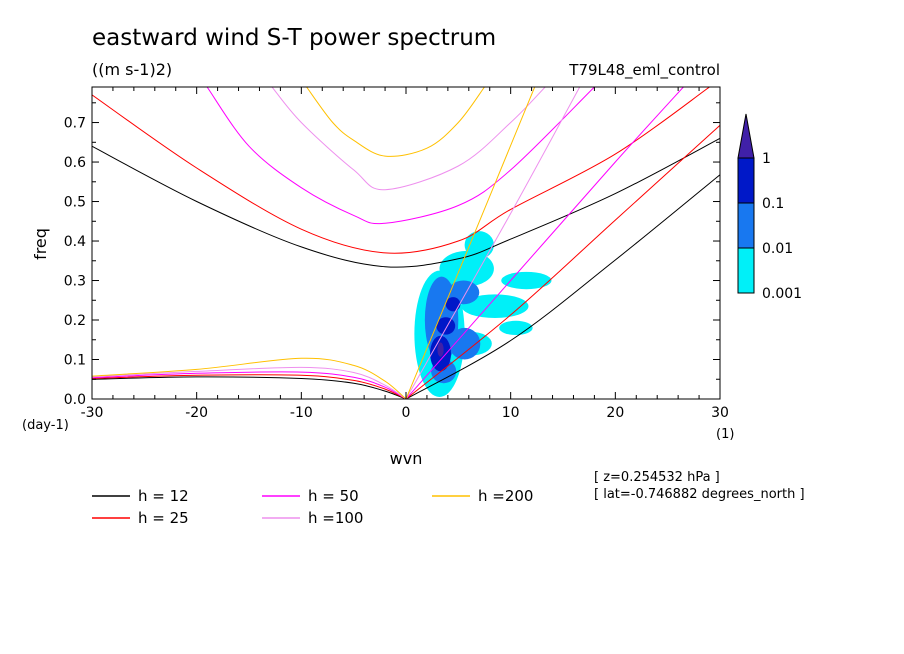  Describe the element at coordinates (511, 413) in the screenshot. I see `x-tick-label-4: 10` at that location.